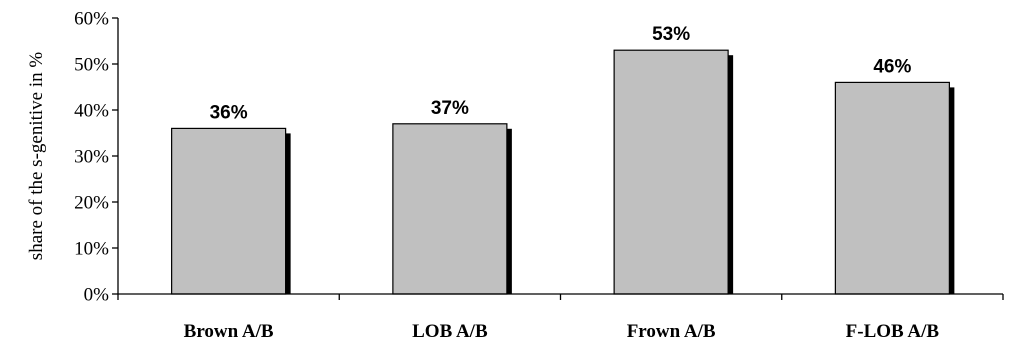  Describe the element at coordinates (91, 19) in the screenshot. I see `y-tick-label: 60%` at that location.